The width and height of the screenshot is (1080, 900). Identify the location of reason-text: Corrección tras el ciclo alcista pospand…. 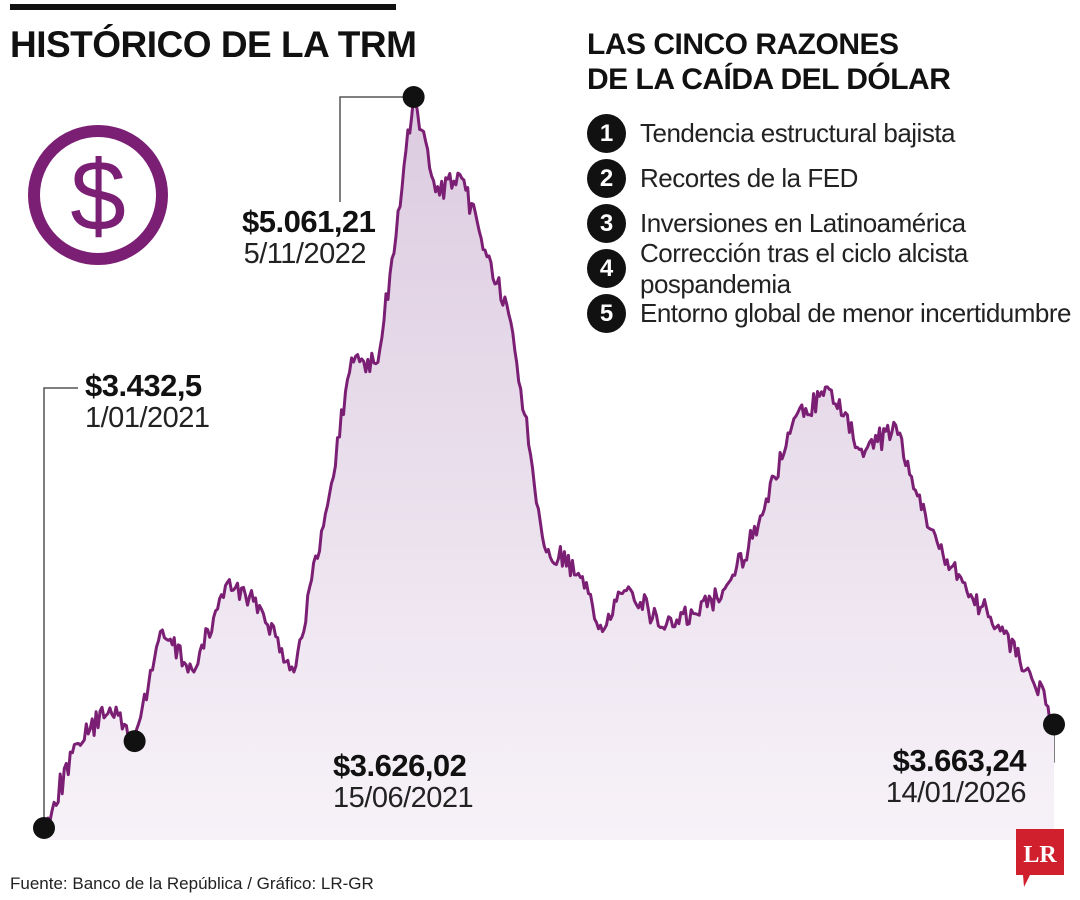
(804, 268).